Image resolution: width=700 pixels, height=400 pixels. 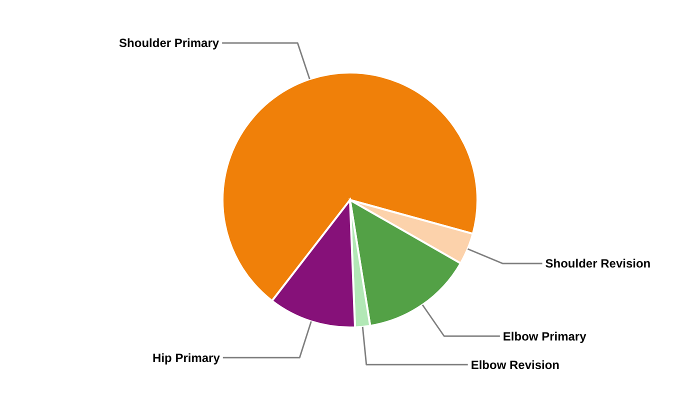 What do you see at coordinates (598, 263) in the screenshot?
I see `slice-label: Shoulder Revision` at bounding box center [598, 263].